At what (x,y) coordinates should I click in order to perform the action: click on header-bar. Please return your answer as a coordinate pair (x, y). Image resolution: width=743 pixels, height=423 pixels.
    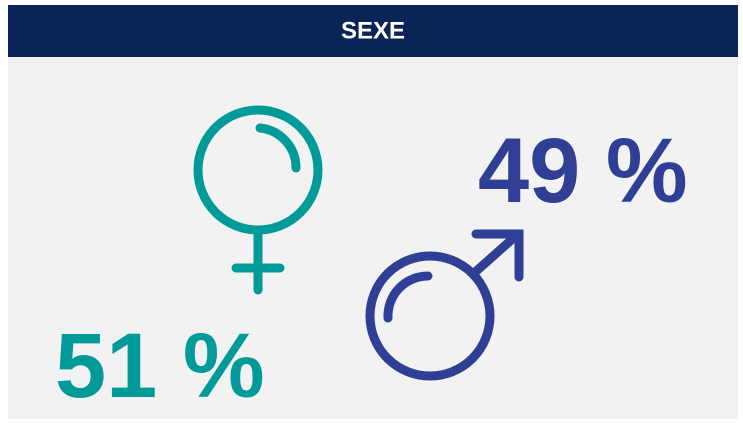
    Looking at the image, I should click on (373, 31).